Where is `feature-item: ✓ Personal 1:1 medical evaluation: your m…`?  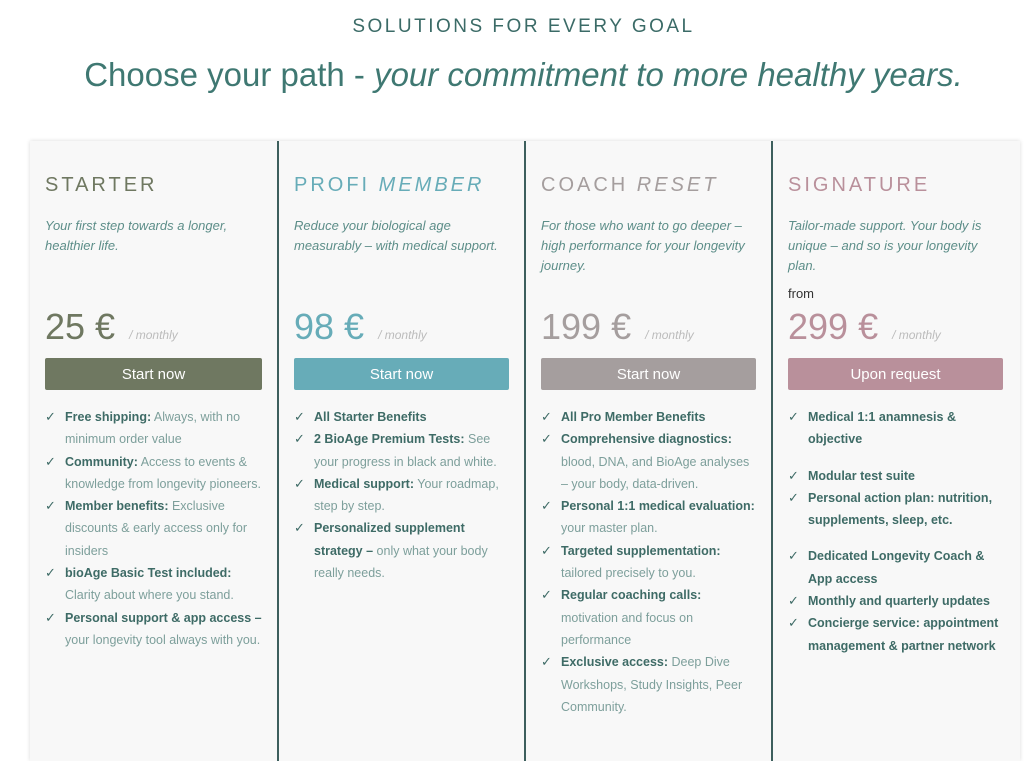 feature-item: ✓ Personal 1:1 medical evaluation: your m… is located at coordinates (648, 517).